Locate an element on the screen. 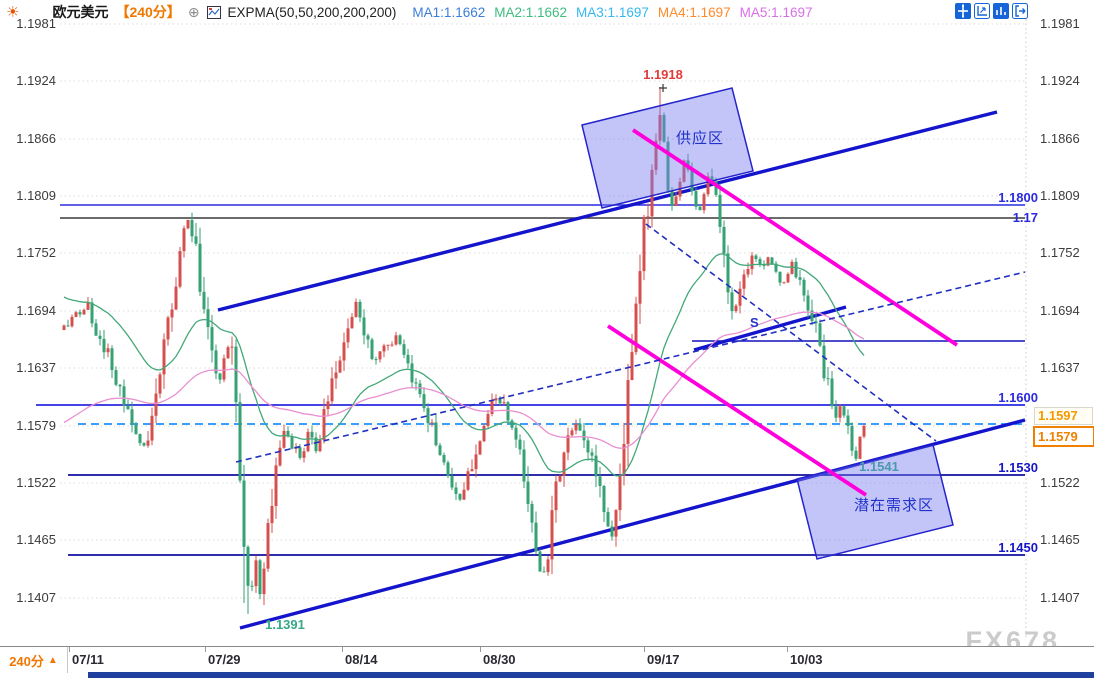 Image resolution: width=1094 pixels, height=678 pixels. axis-scale-icon is located at coordinates (982, 11).